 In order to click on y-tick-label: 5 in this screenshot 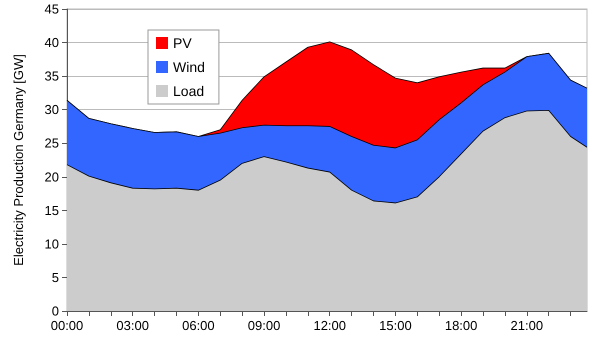, I will do `click(55, 277)`.